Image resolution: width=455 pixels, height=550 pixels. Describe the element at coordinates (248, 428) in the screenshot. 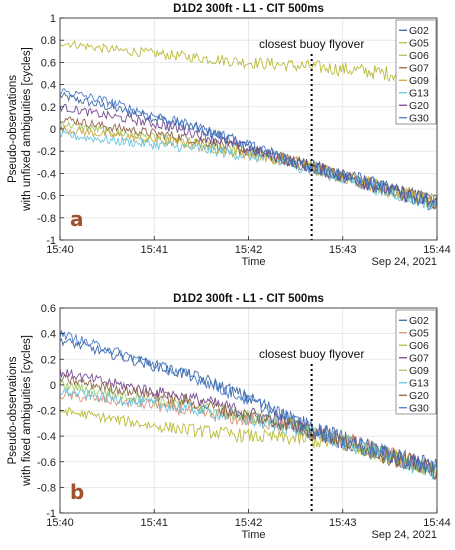

I see `series-line-g09` at that location.